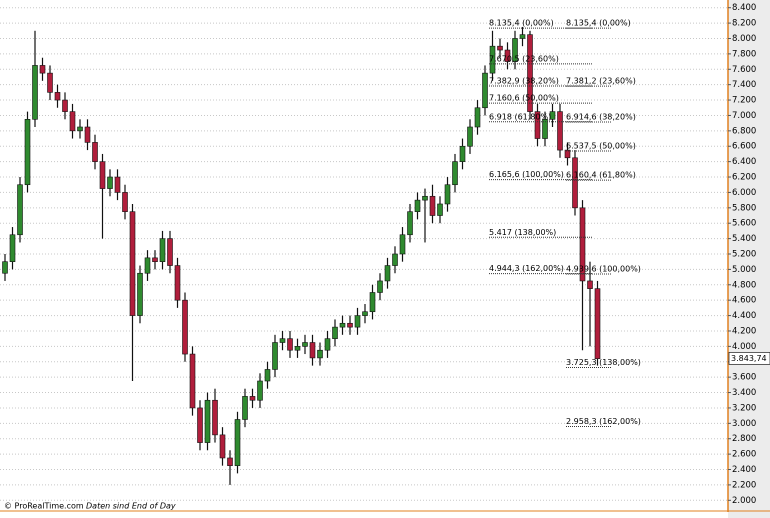 The image size is (770, 518). Describe the element at coordinates (744, 8) in the screenshot. I see `y-tick-label: 8.400` at that location.